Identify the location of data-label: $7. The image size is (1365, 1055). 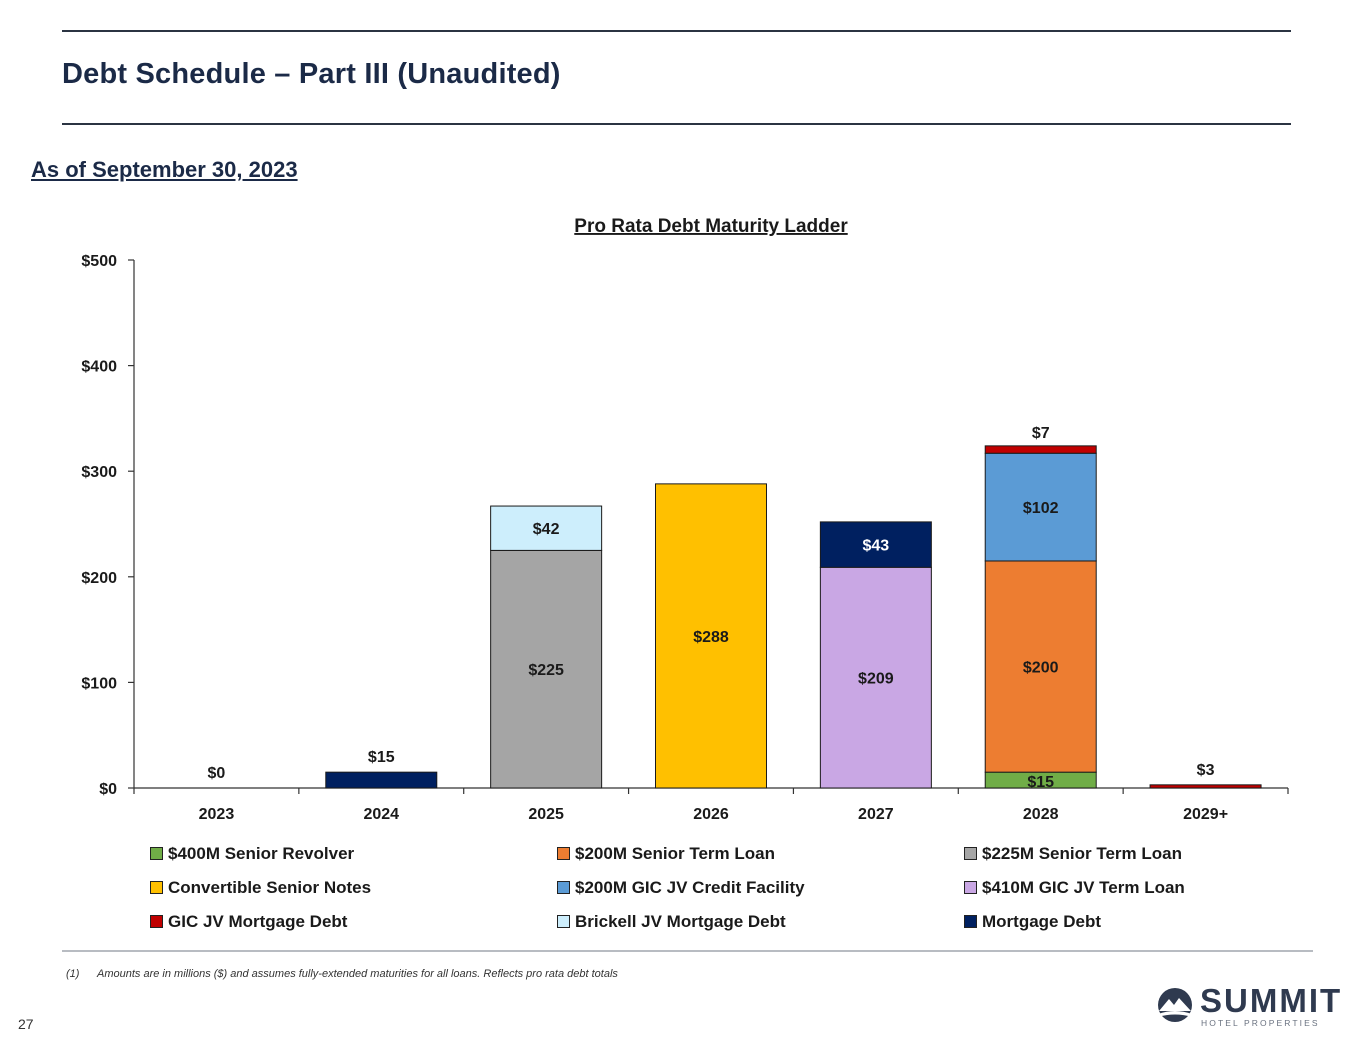
(1041, 433).